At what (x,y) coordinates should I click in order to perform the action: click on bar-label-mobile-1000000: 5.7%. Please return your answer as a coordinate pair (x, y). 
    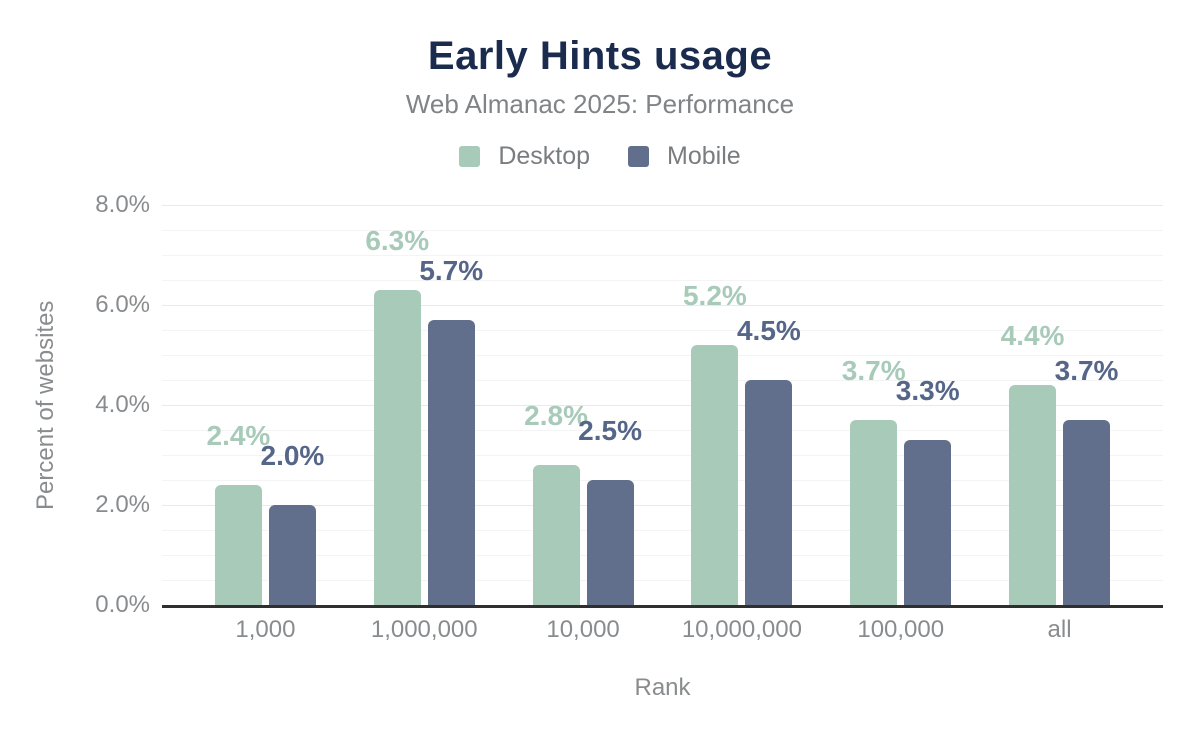
    Looking at the image, I should click on (451, 270).